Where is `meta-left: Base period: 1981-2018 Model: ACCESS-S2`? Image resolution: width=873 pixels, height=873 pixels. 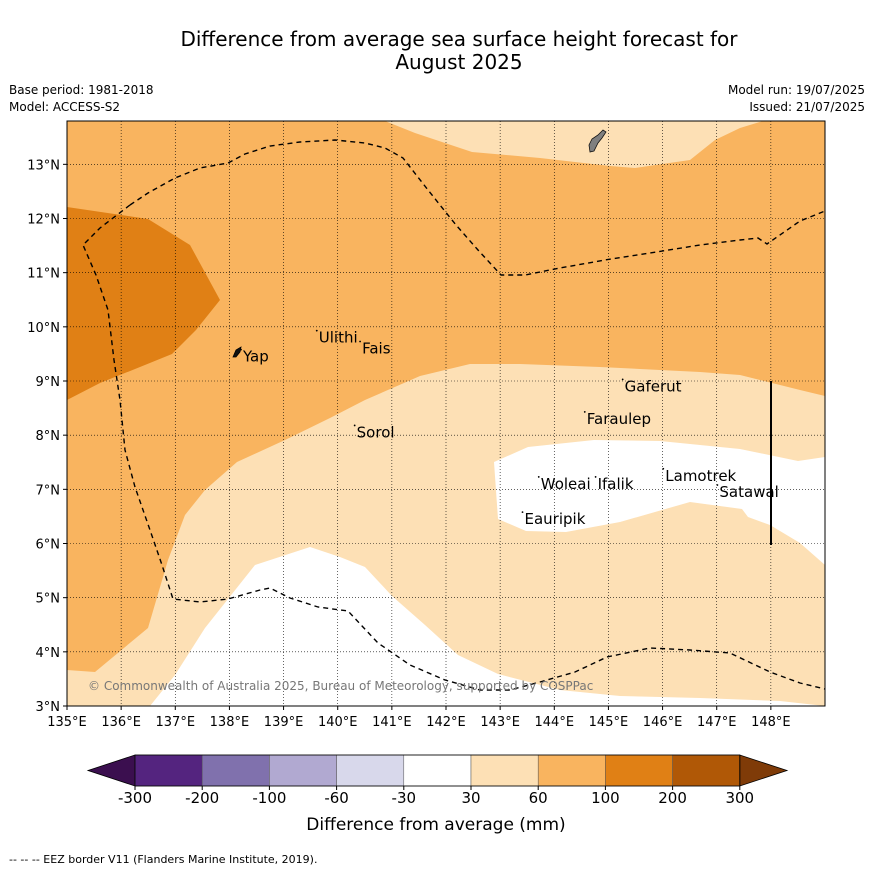
meta-left: Base period: 1981-2018 Model: ACCESS-S2 is located at coordinates (81, 99).